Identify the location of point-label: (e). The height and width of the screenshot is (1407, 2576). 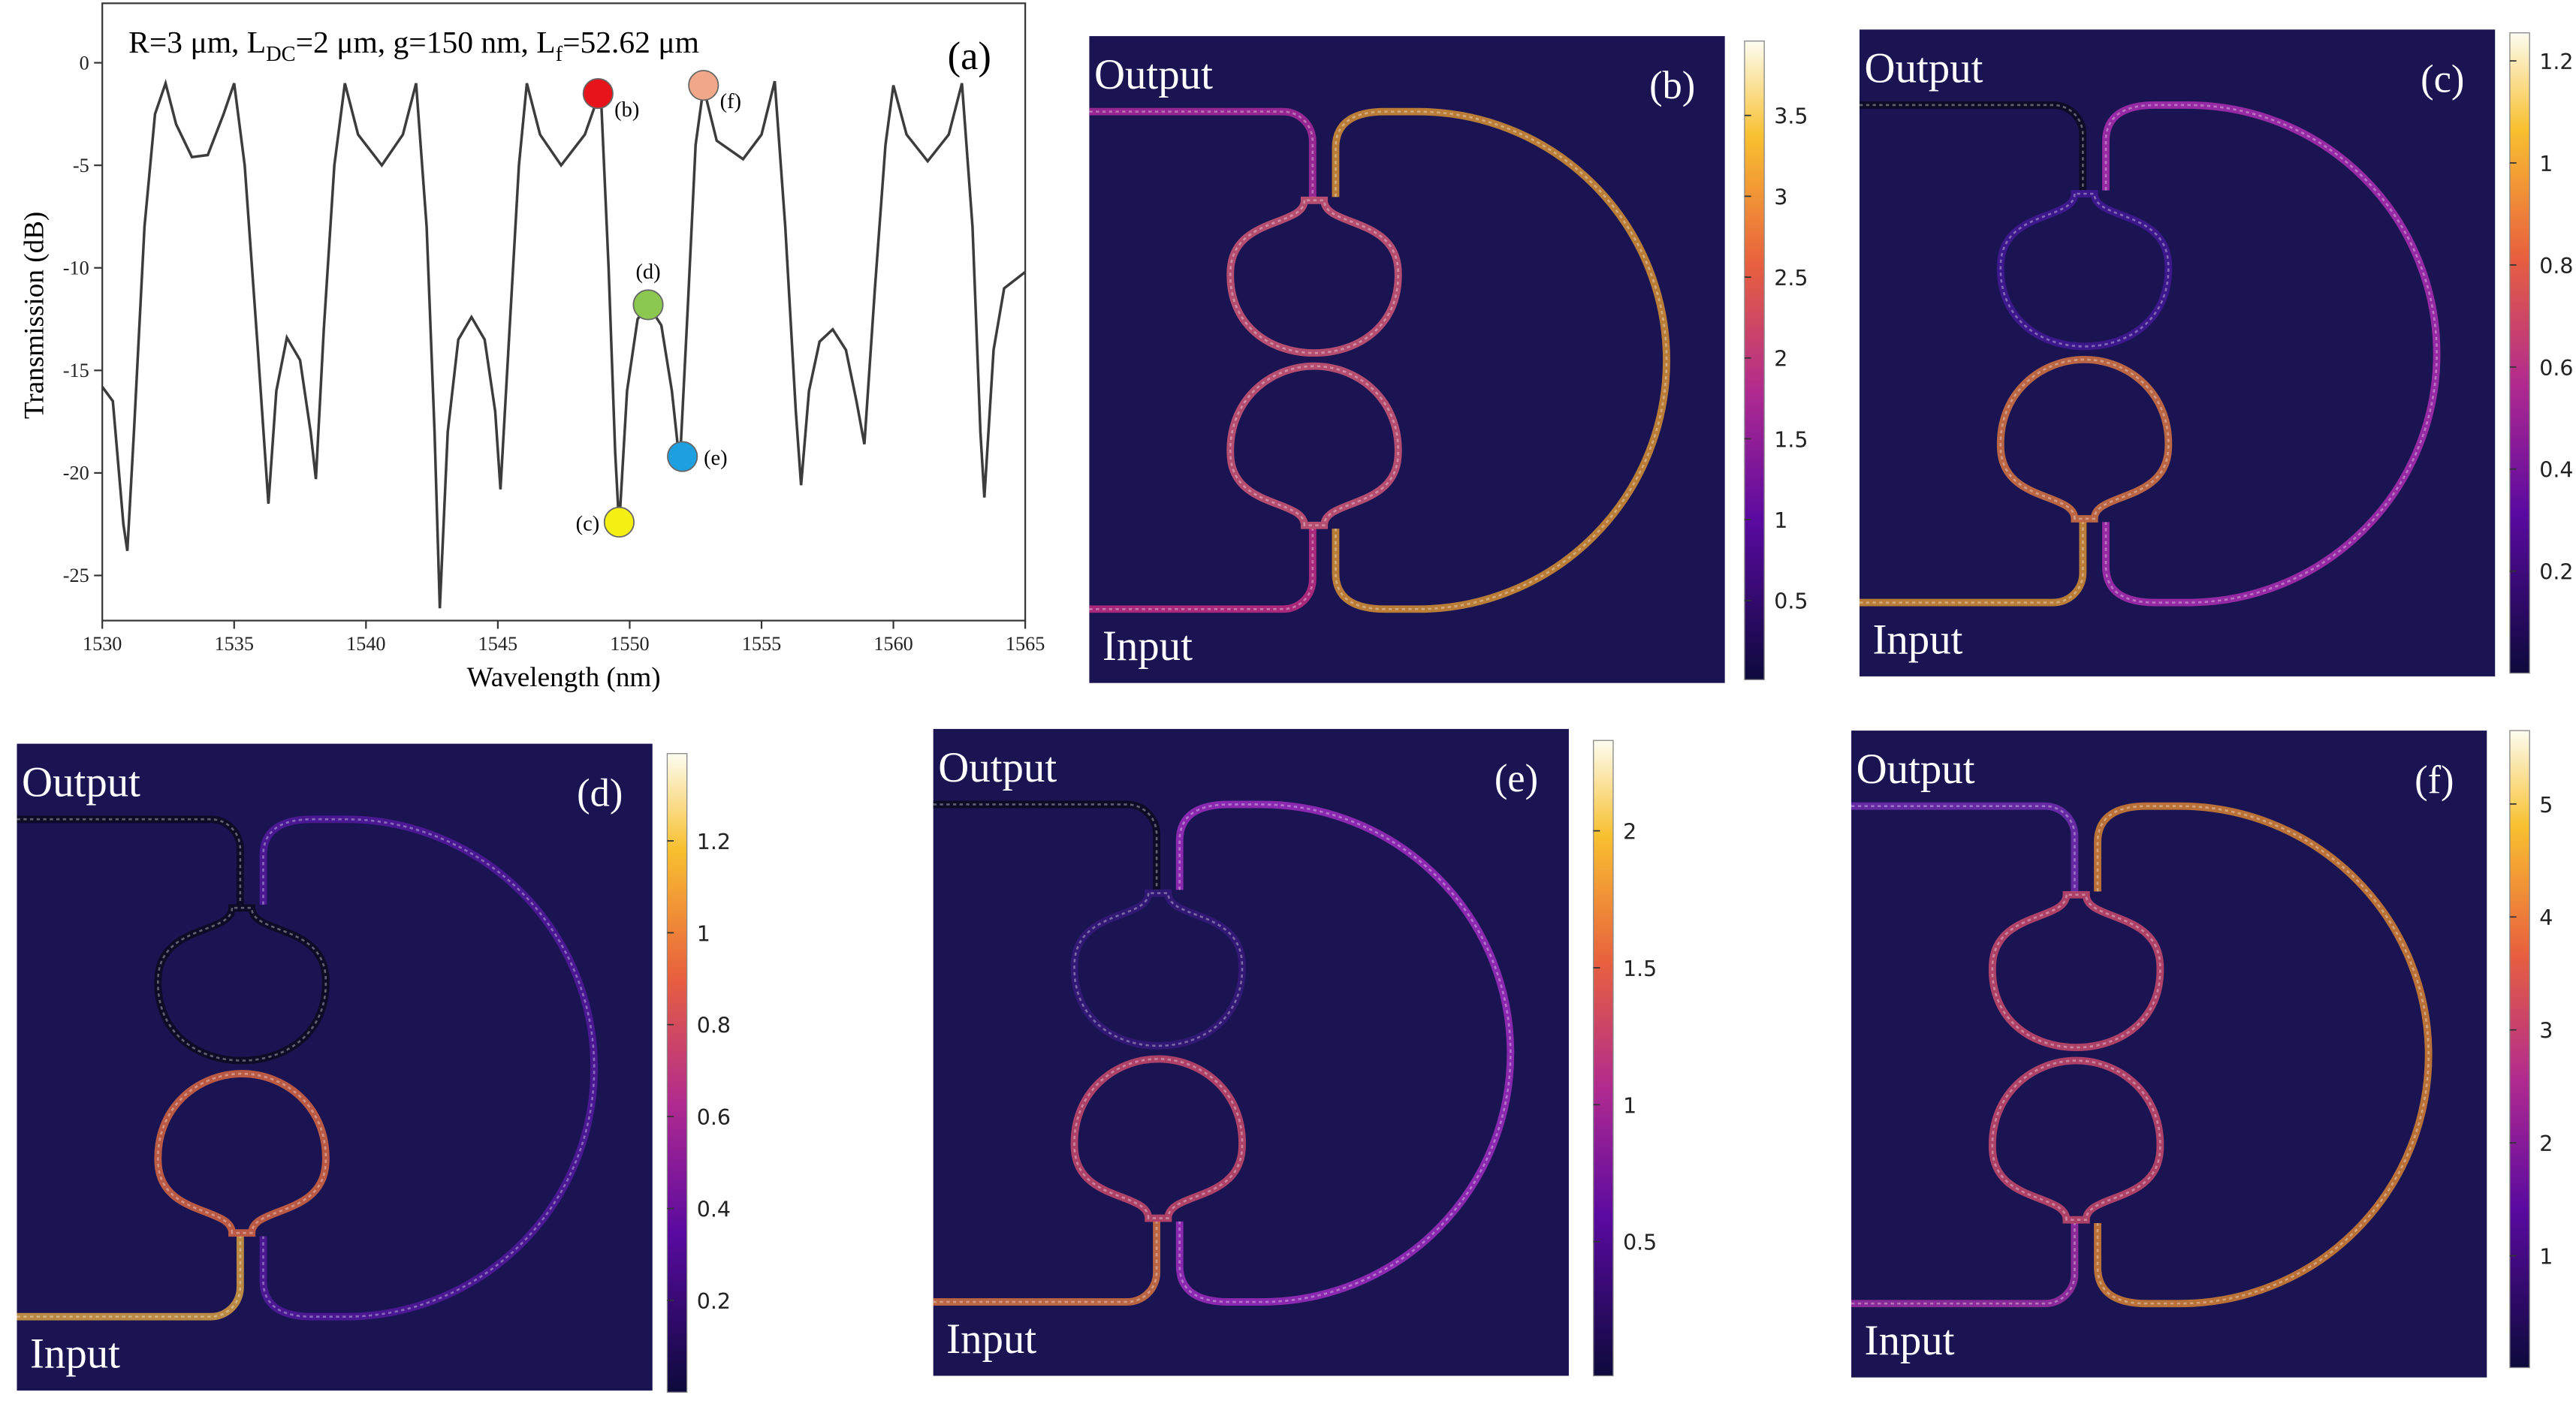
(716, 458).